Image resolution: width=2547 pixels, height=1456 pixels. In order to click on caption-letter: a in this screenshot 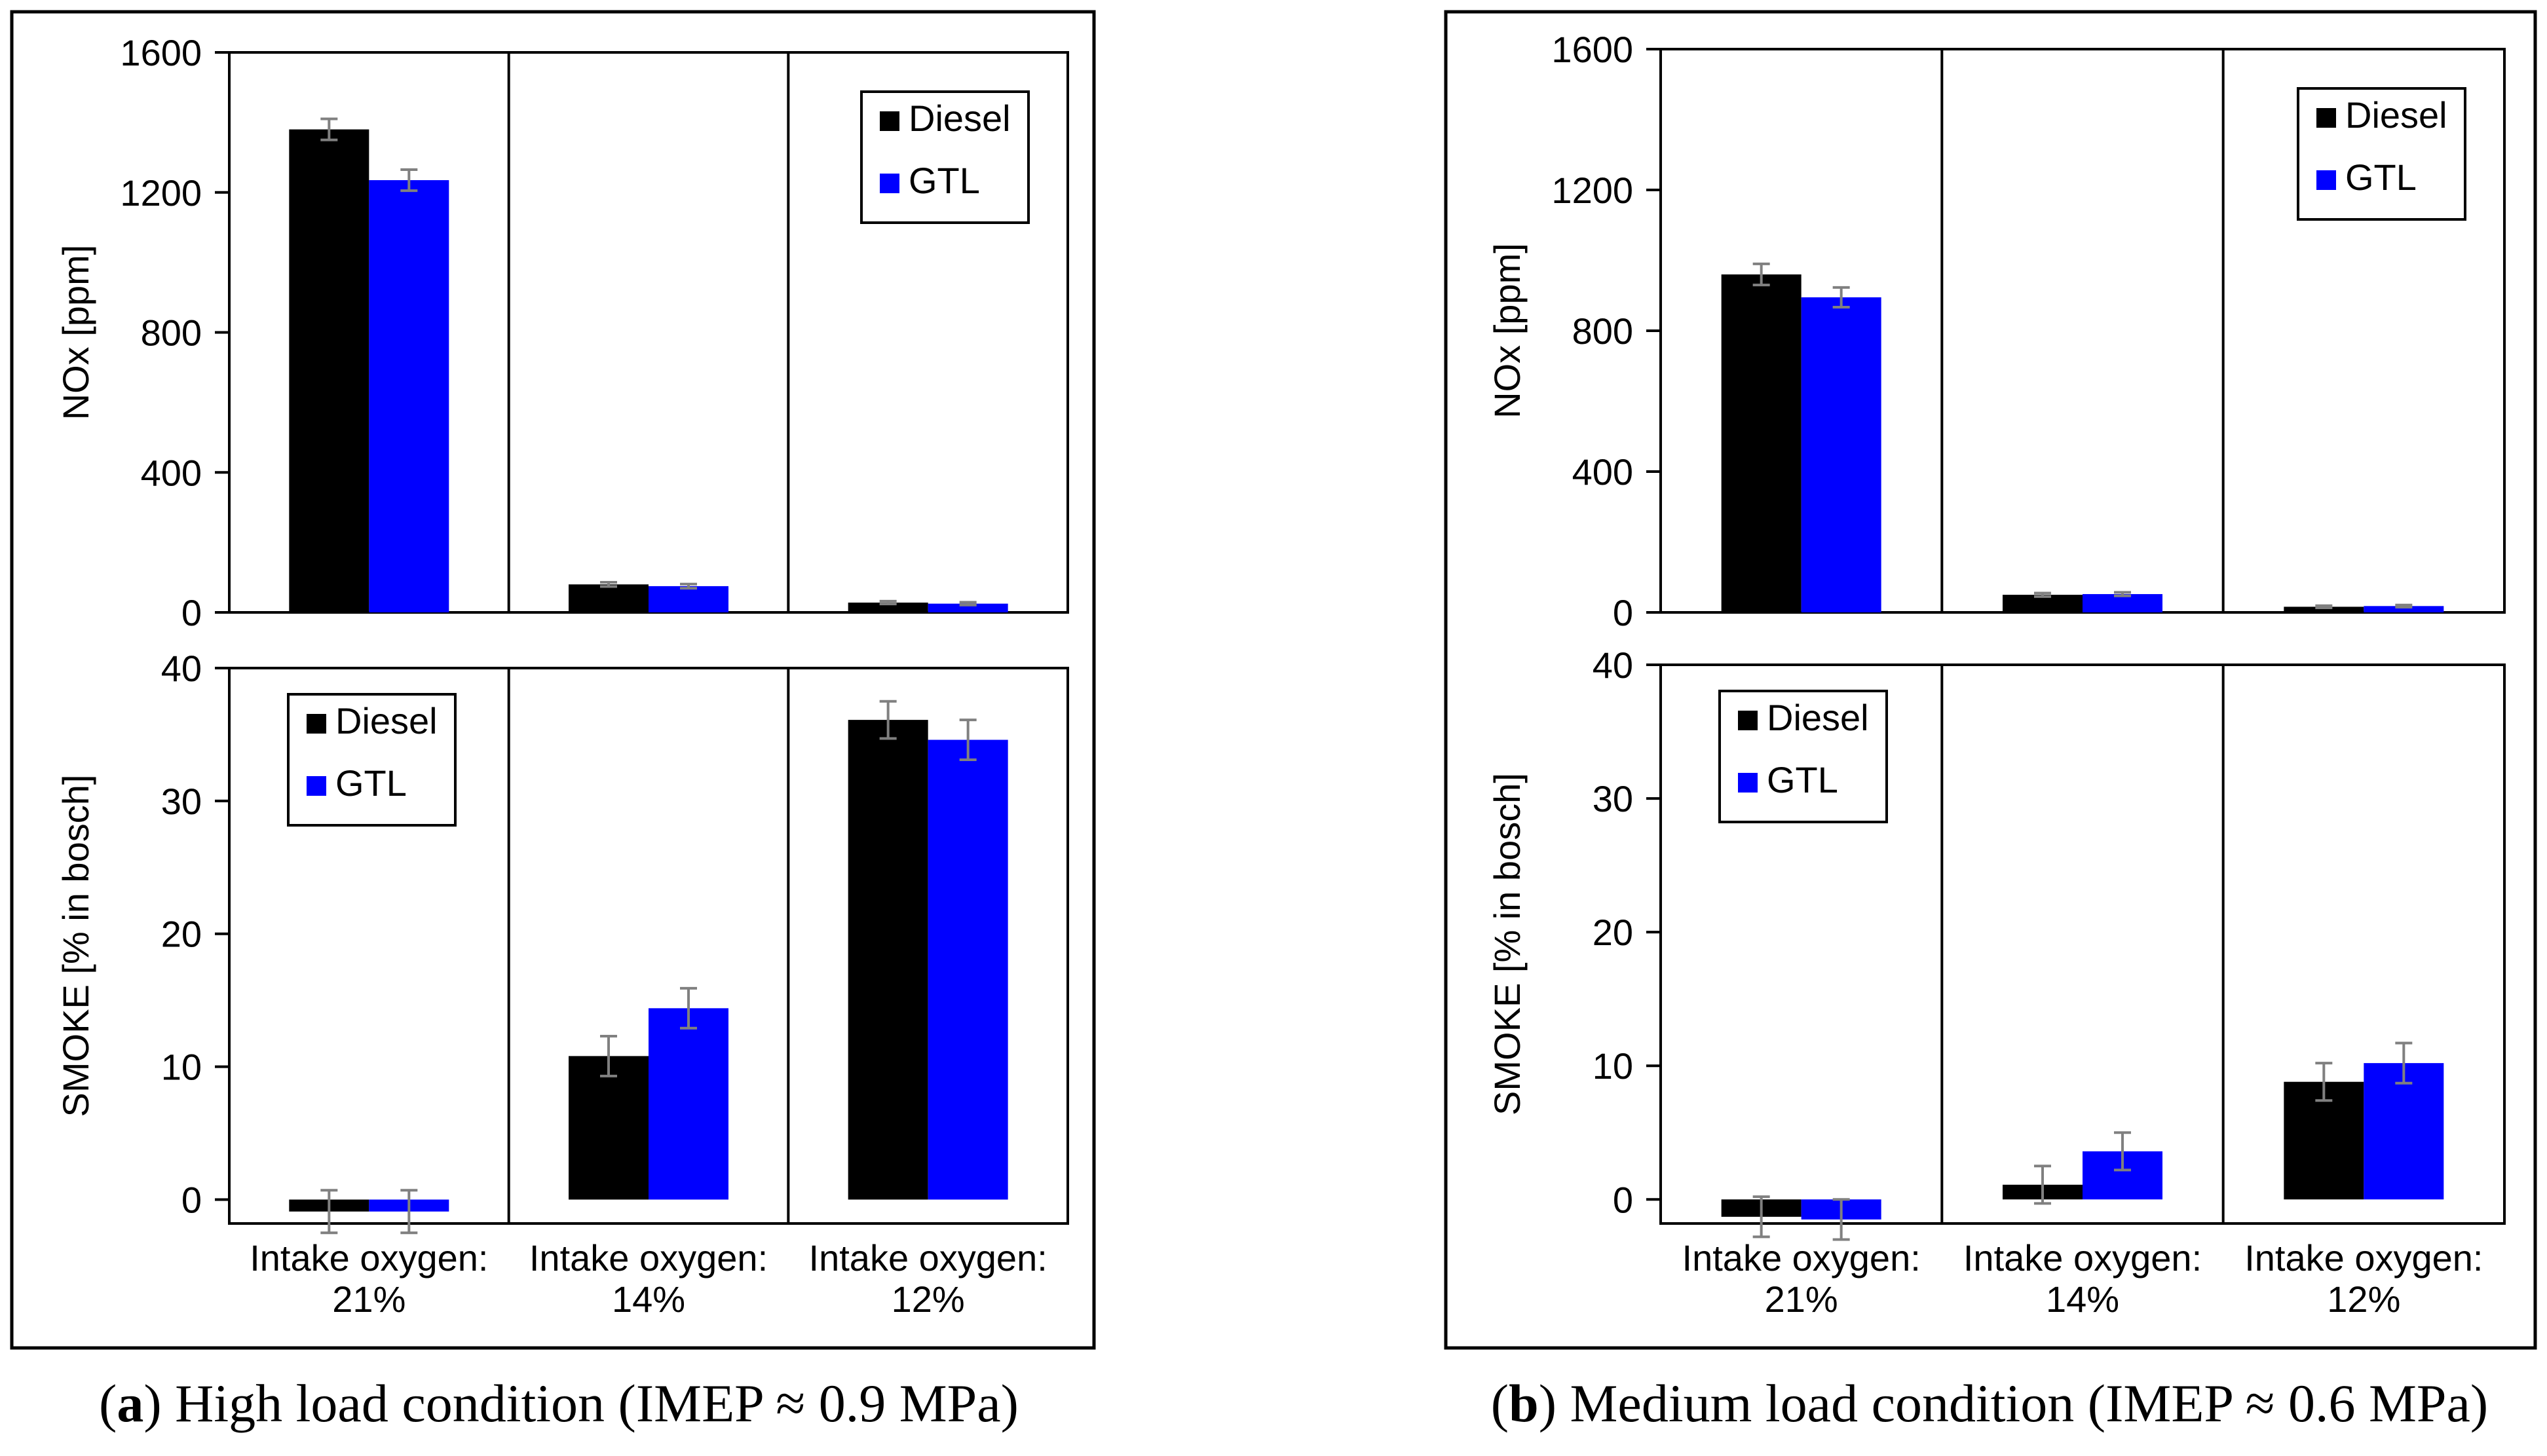, I will do `click(130, 1403)`.